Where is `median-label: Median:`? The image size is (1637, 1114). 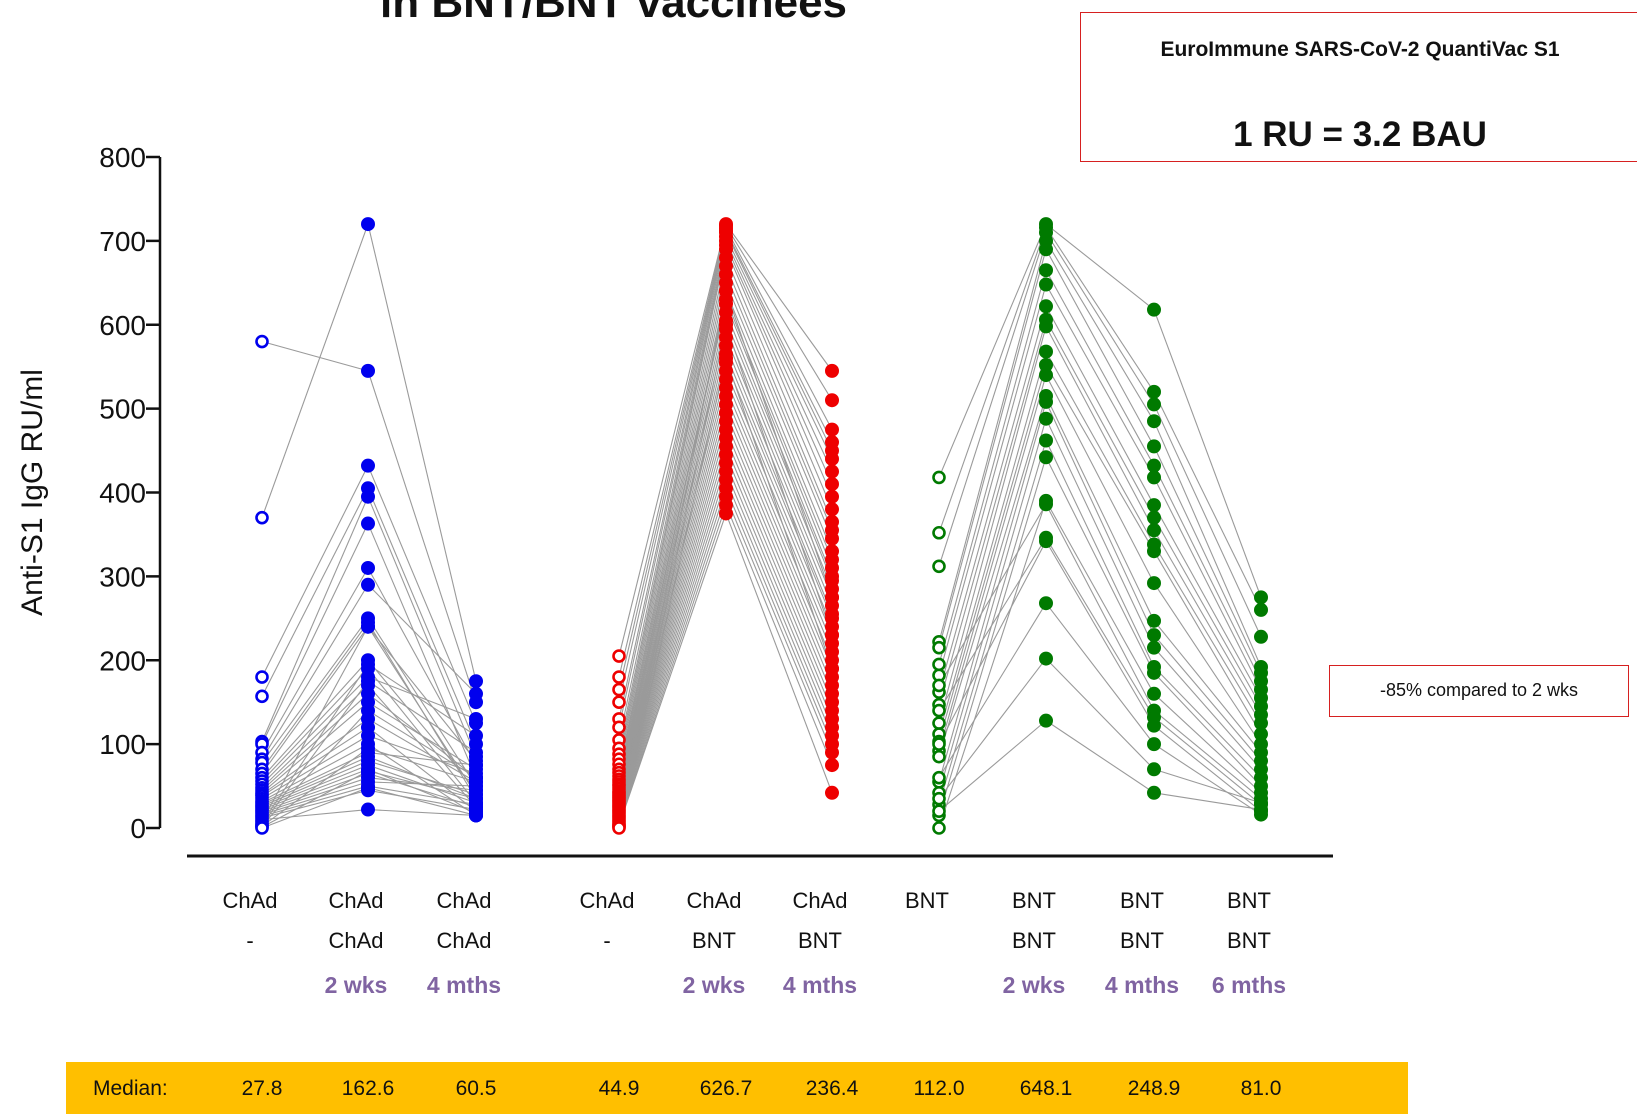 median-label: Median: is located at coordinates (130, 1088).